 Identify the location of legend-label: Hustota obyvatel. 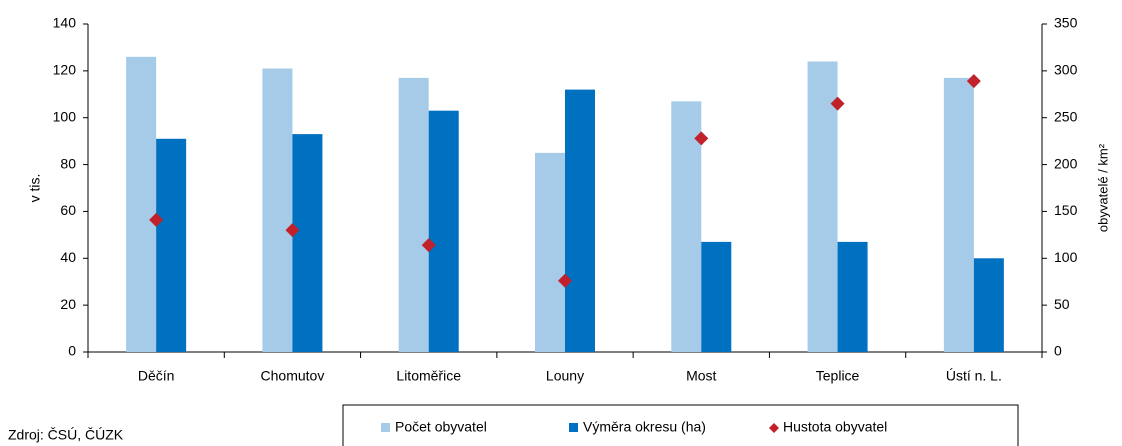
(835, 427).